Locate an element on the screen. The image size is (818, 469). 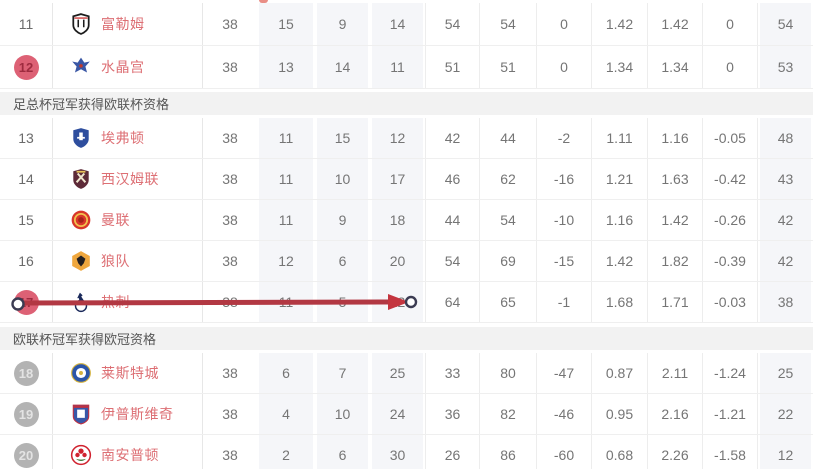
wins-cell: 4 is located at coordinates (286, 414).